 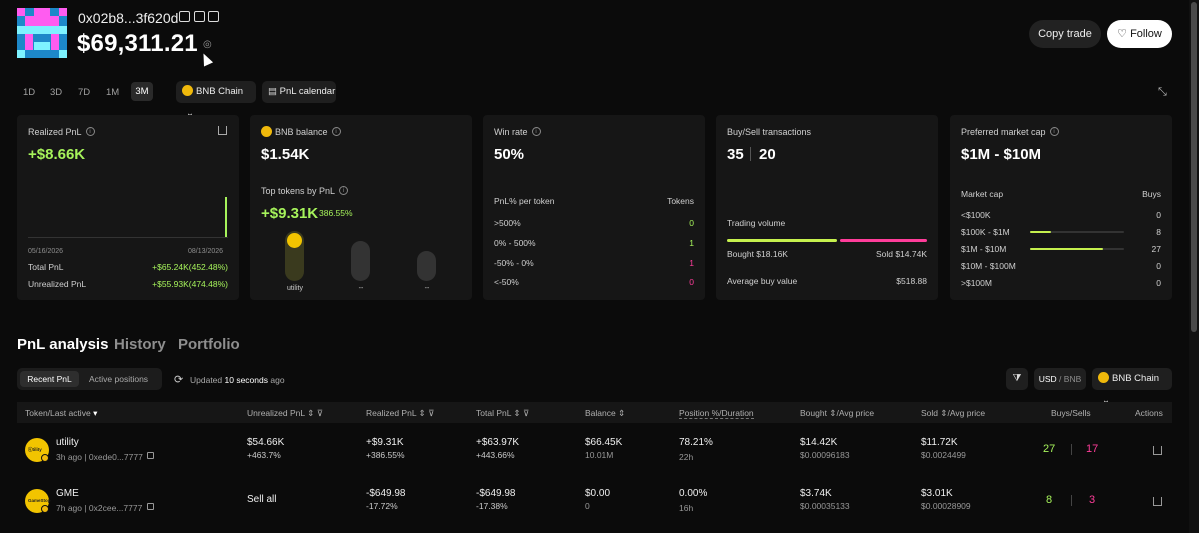 I want to click on timeframe-1d: 1D, so click(x=29, y=92).